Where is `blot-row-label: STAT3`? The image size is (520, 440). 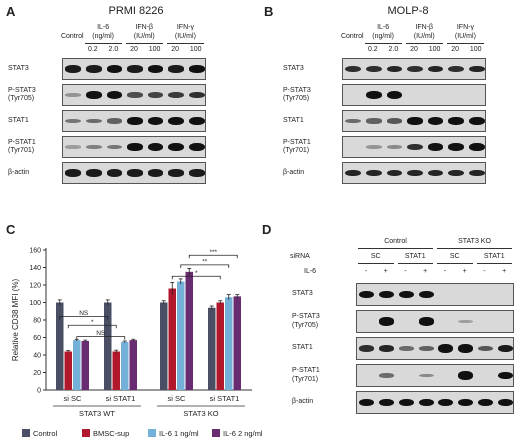 blot-row-label: STAT3 is located at coordinates (302, 293).